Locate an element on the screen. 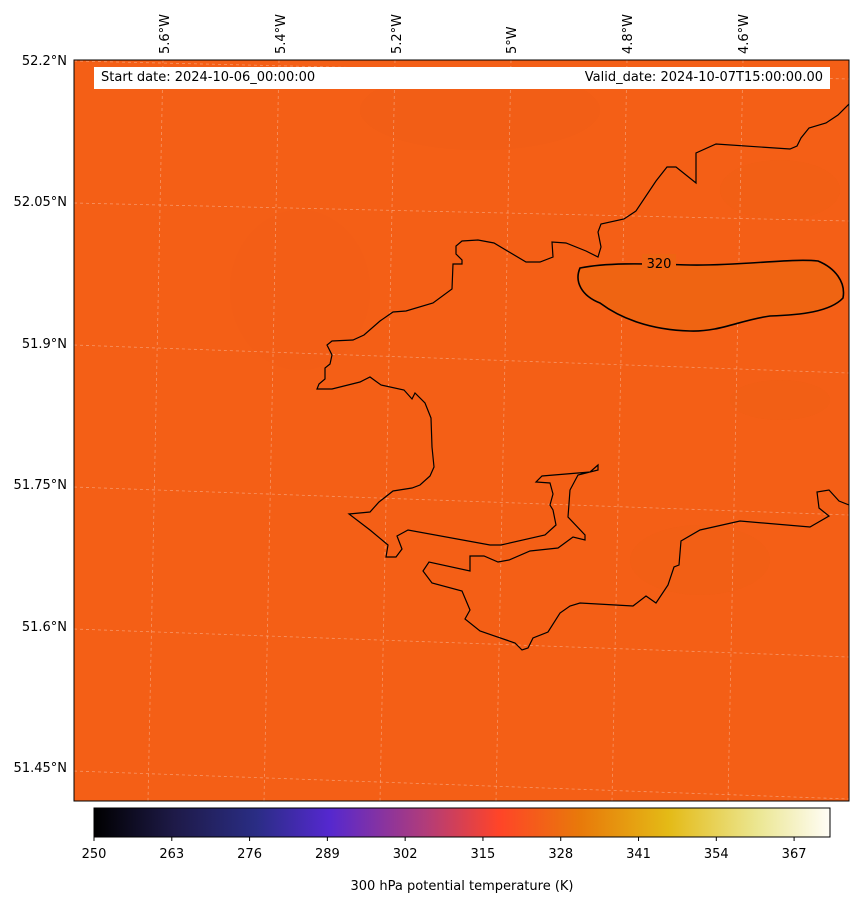 The height and width of the screenshot is (911, 859). lat-label: 51.75°N is located at coordinates (40, 485).